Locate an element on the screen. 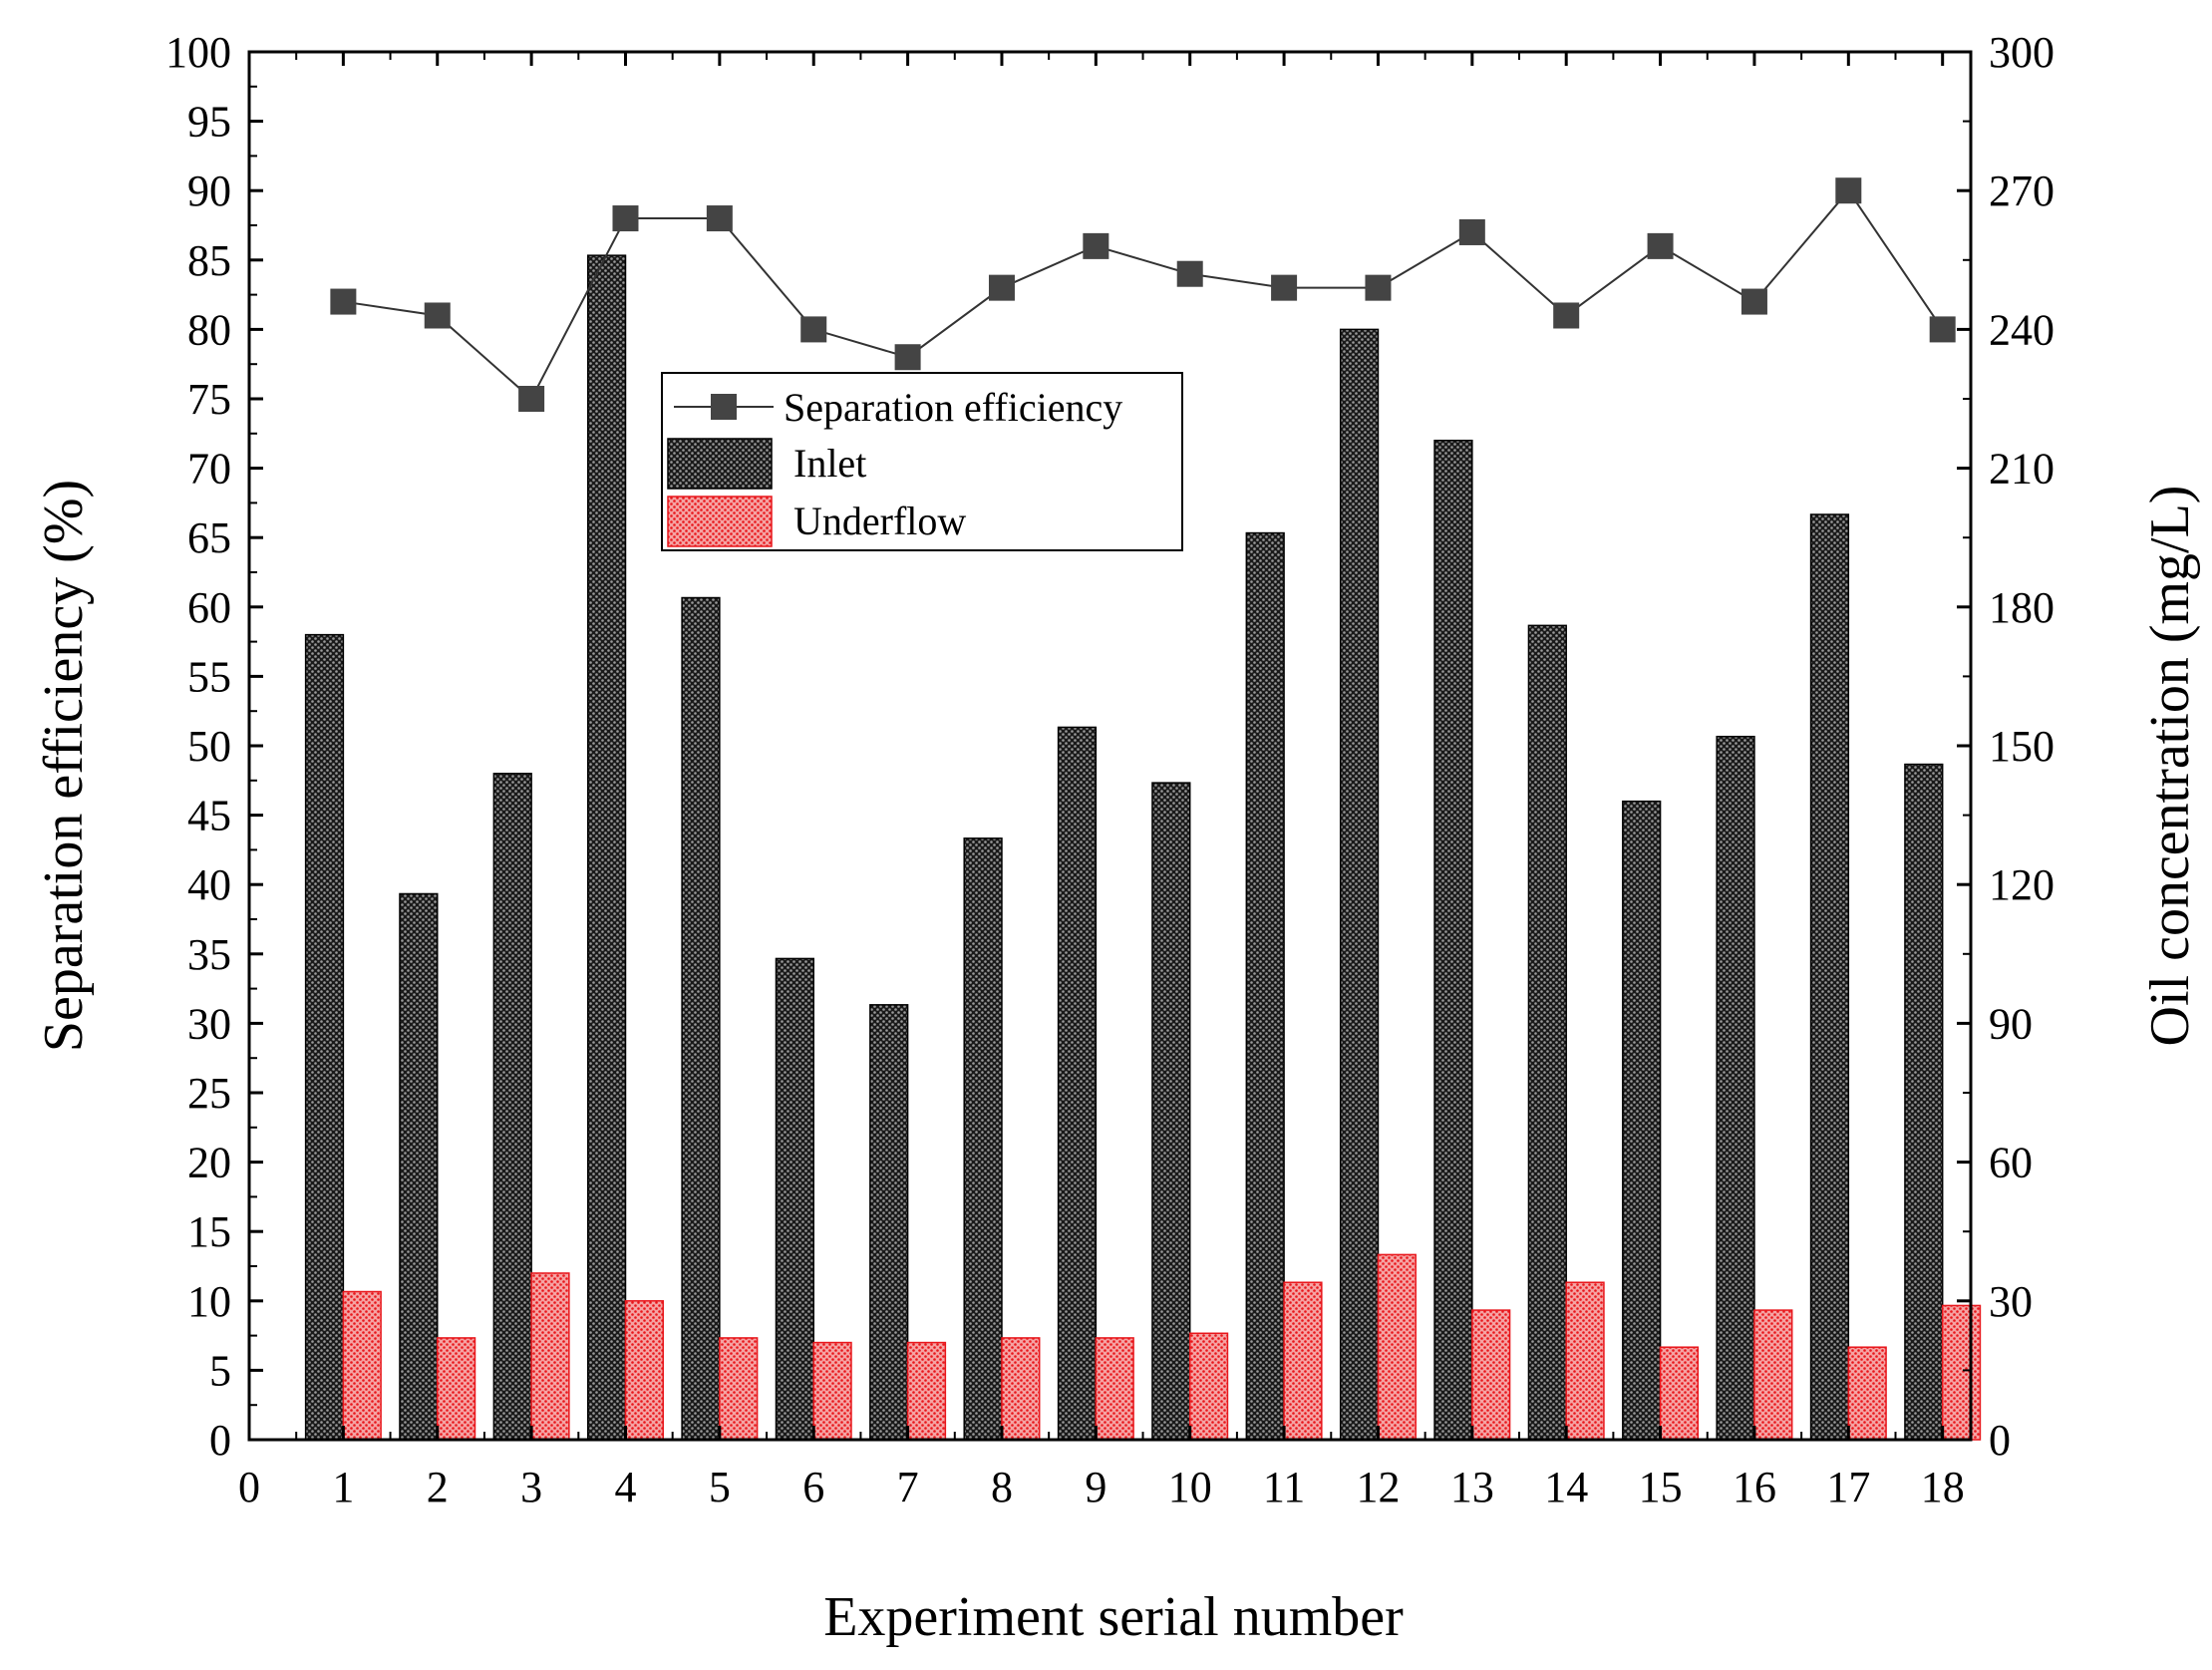 Image resolution: width=2212 pixels, height=1670 pixels. y-tick-label-45: 45 is located at coordinates (209, 816).